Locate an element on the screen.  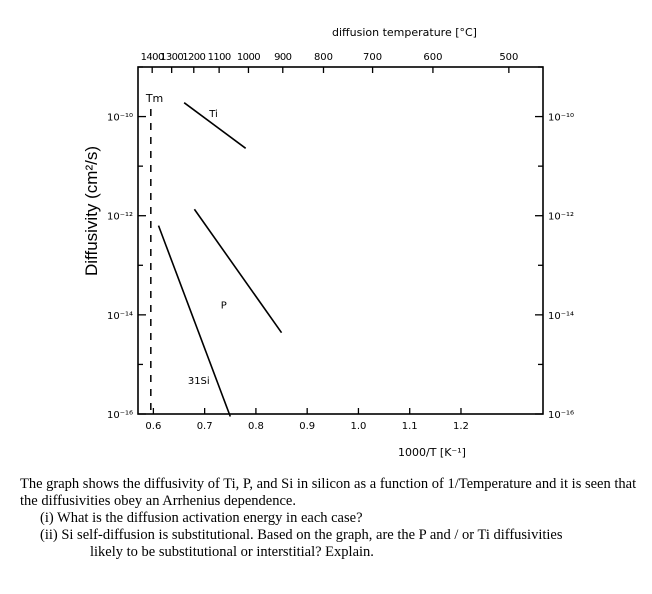
y-tick-label-right: 10⁻¹² is located at coordinates (561, 217).